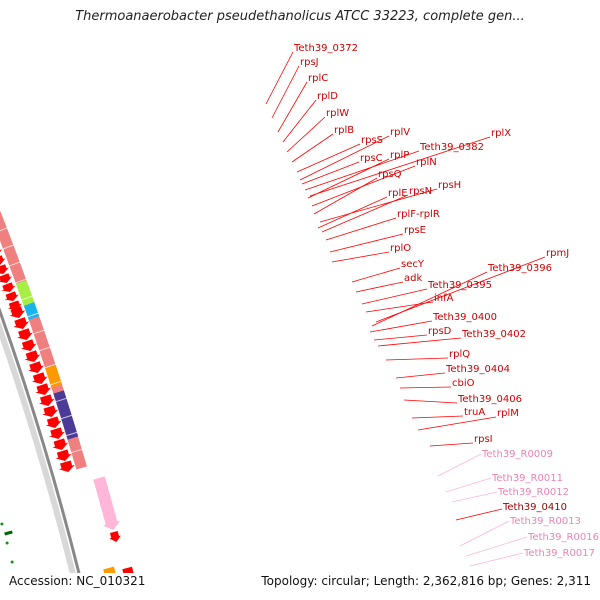 Image resolution: width=600 pixels, height=600 pixels. I want to click on gene-label: infA, so click(444, 298).